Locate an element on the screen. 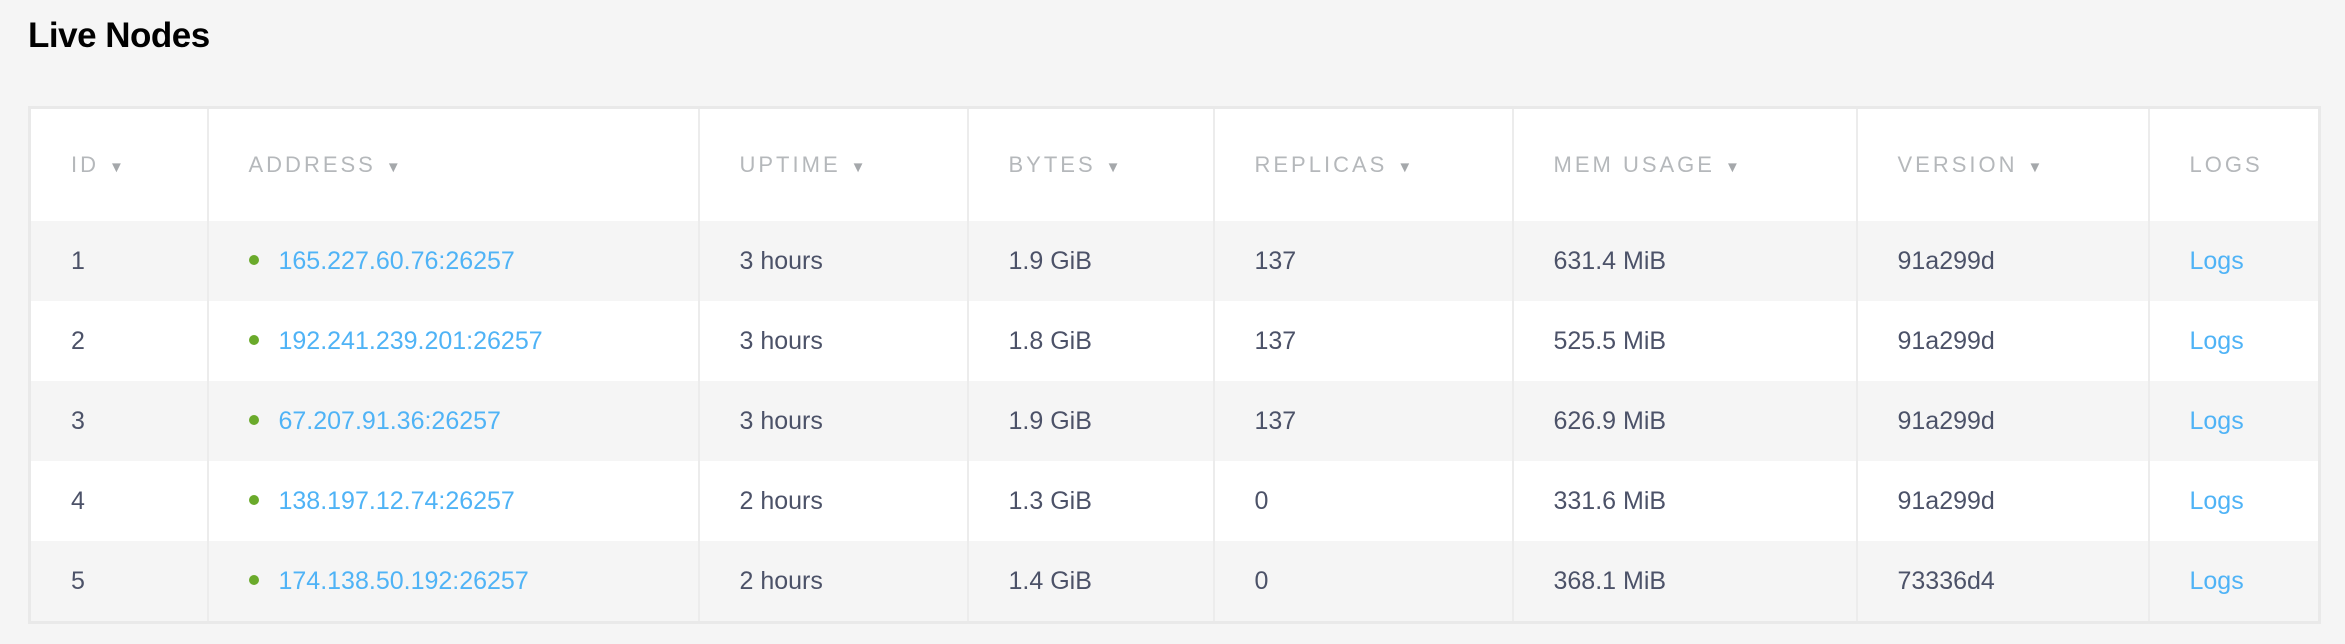 The width and height of the screenshot is (2345, 644). cell-bytes: 1.4 GiB is located at coordinates (1090, 582).